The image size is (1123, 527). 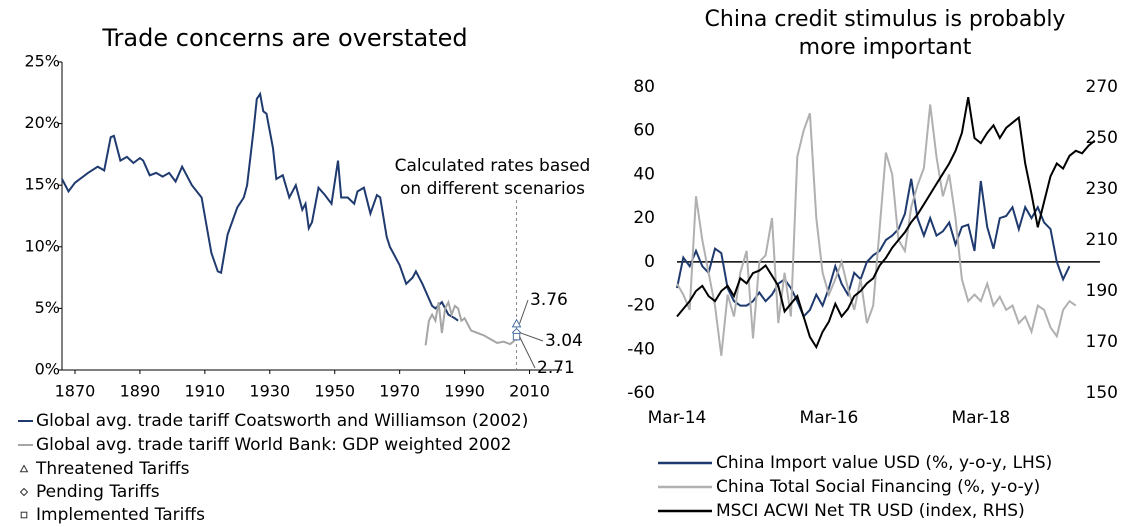 I want to click on y-tick-label: 25%, so click(x=42, y=61).